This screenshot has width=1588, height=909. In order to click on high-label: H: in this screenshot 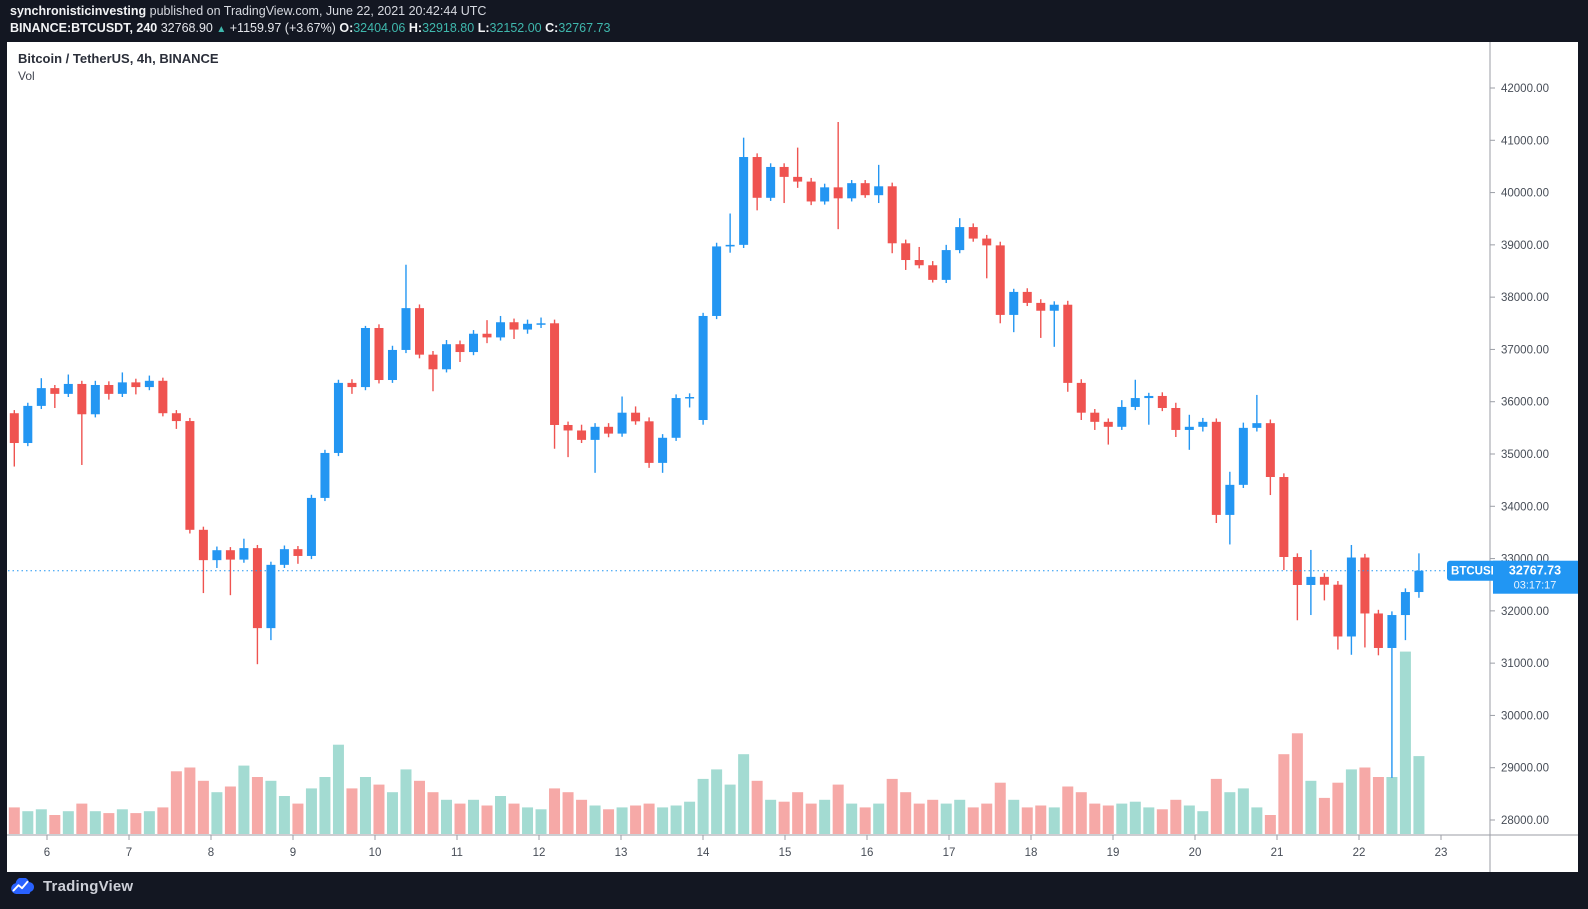, I will do `click(415, 28)`.